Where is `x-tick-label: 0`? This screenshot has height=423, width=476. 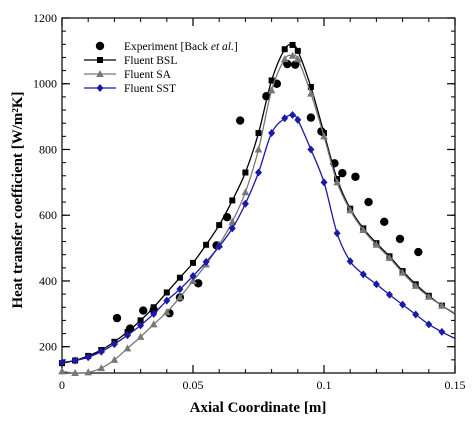
x-tick-label: 0 is located at coordinates (62, 385).